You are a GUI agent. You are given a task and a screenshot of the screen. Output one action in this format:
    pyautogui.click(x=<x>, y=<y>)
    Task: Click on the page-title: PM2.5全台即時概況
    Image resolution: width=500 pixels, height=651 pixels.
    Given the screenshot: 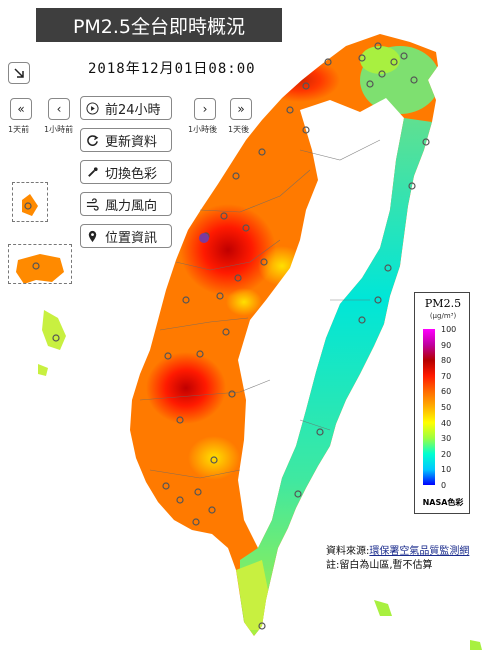 What is the action you would take?
    pyautogui.click(x=159, y=25)
    